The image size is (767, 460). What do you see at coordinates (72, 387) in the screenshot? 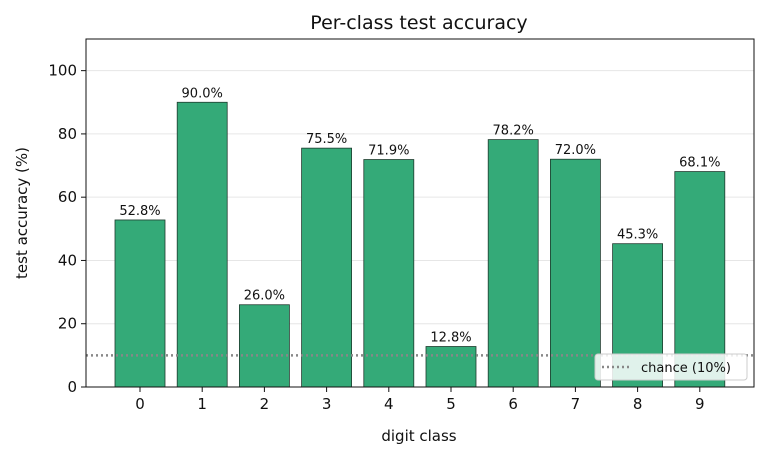
I see `y-tick-label: 0` at bounding box center [72, 387].